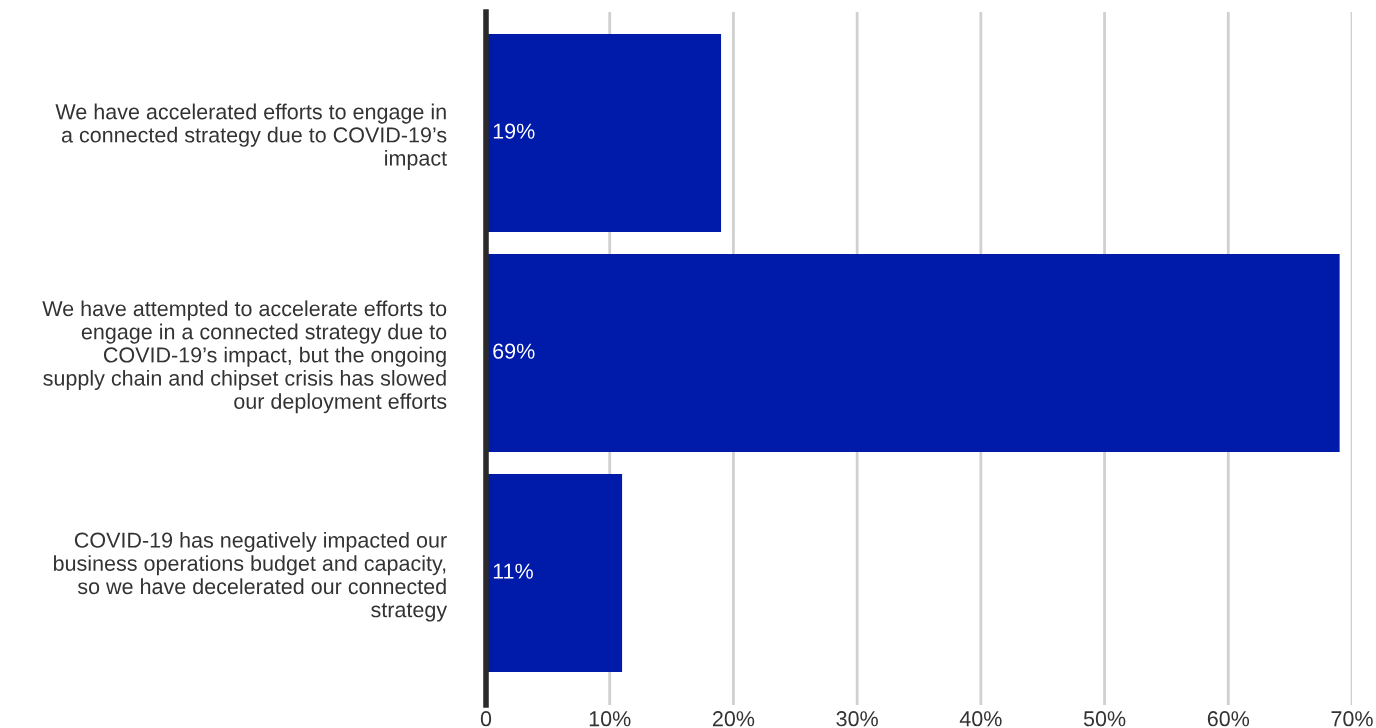 The height and width of the screenshot is (728, 1376). Describe the element at coordinates (733, 719) in the screenshot. I see `x-tick-label: 20%` at that location.